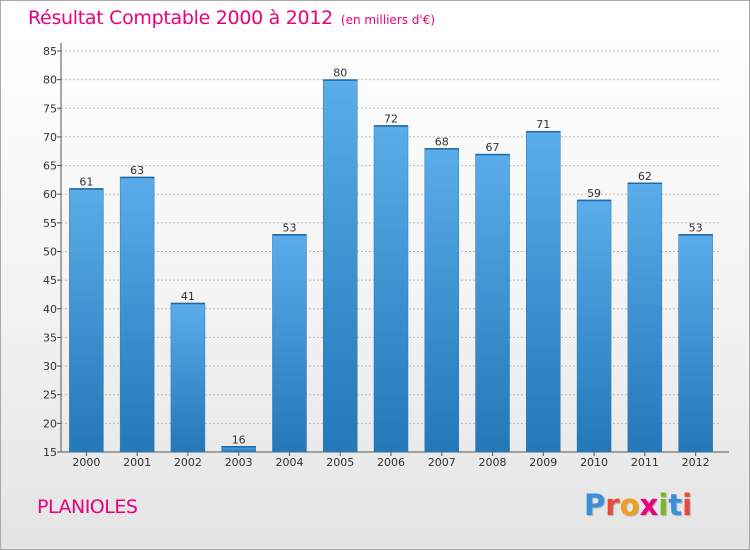  I want to click on bar-2000, so click(86, 320).